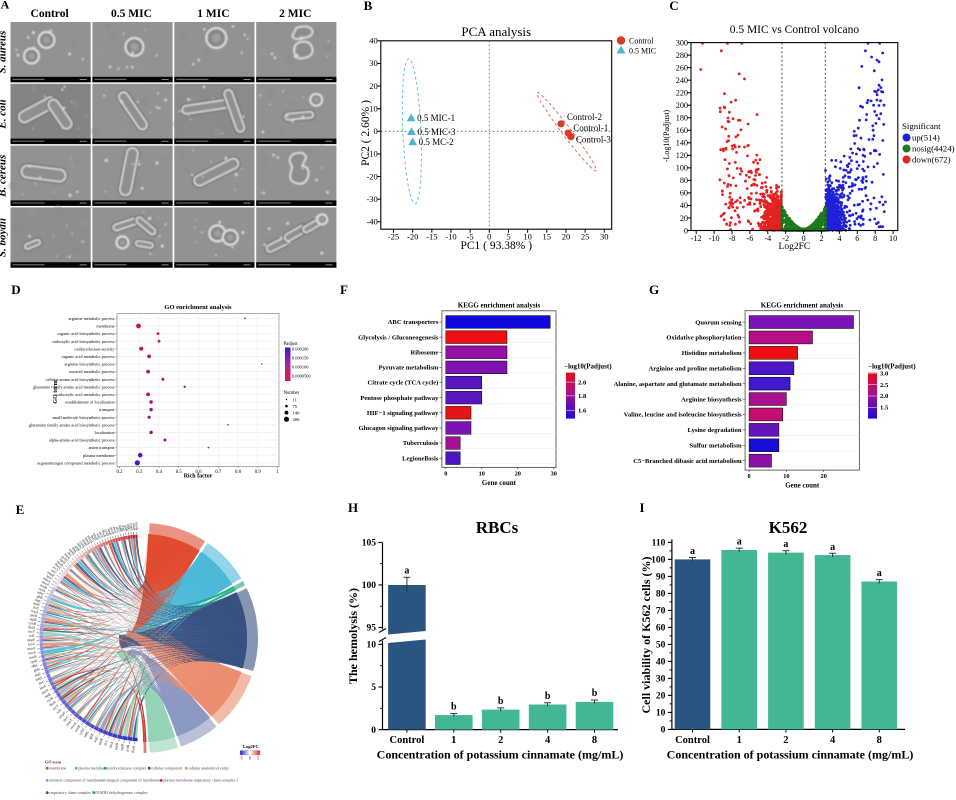 The height and width of the screenshot is (800, 956). What do you see at coordinates (82, 544) in the screenshot?
I see `svg-text: cydA` at bounding box center [82, 544].